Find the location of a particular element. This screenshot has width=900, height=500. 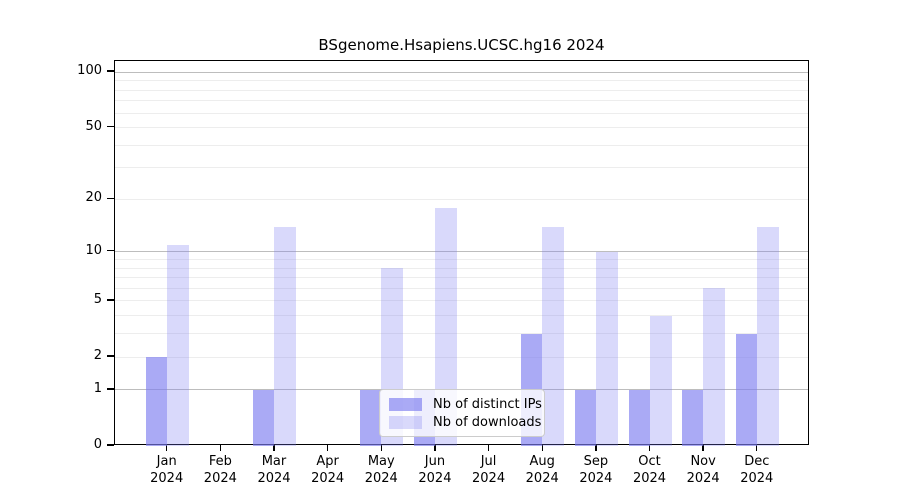

x-tick-label: Dec 2024 is located at coordinates (757, 470).